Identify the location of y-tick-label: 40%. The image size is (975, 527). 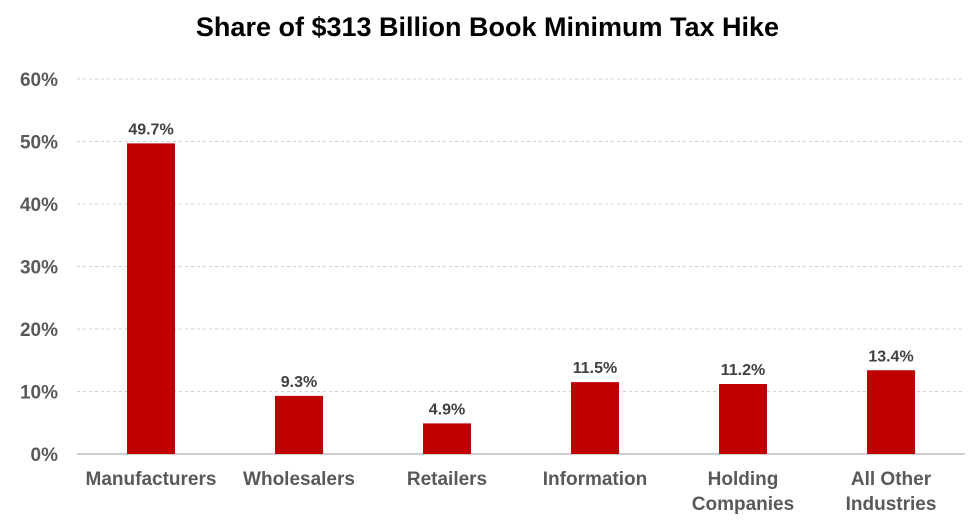
(39, 205).